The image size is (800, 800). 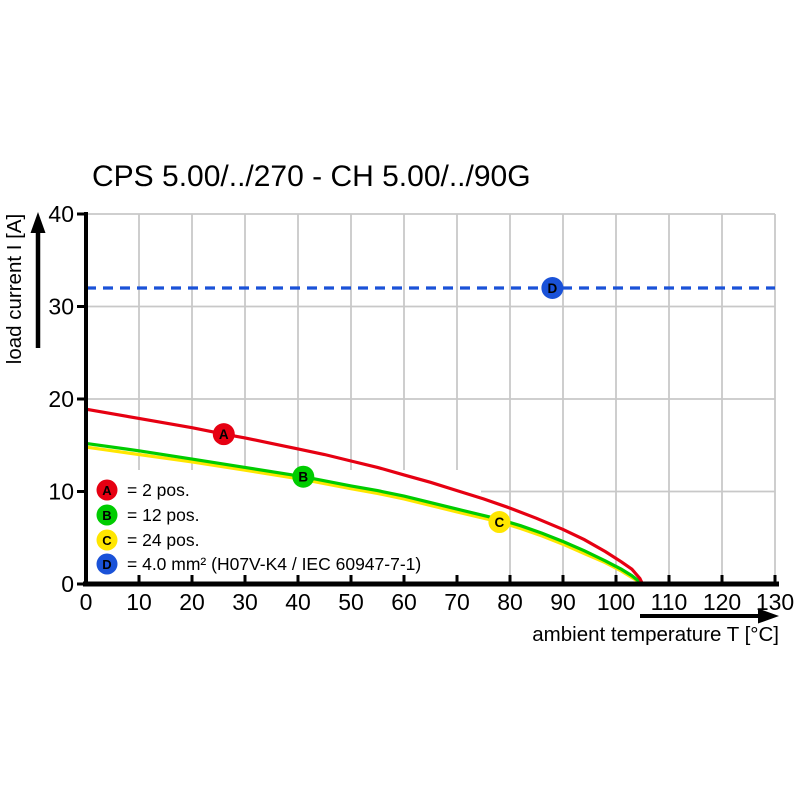 I want to click on x-tick-label: 90, so click(x=563, y=602).